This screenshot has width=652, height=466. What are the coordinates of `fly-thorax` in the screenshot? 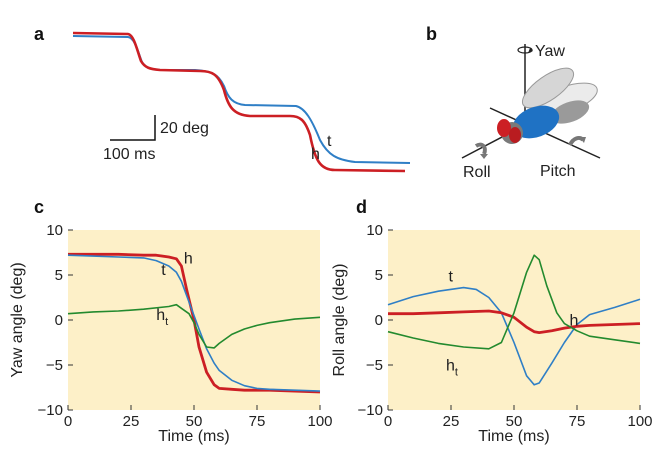 It's located at (536, 122).